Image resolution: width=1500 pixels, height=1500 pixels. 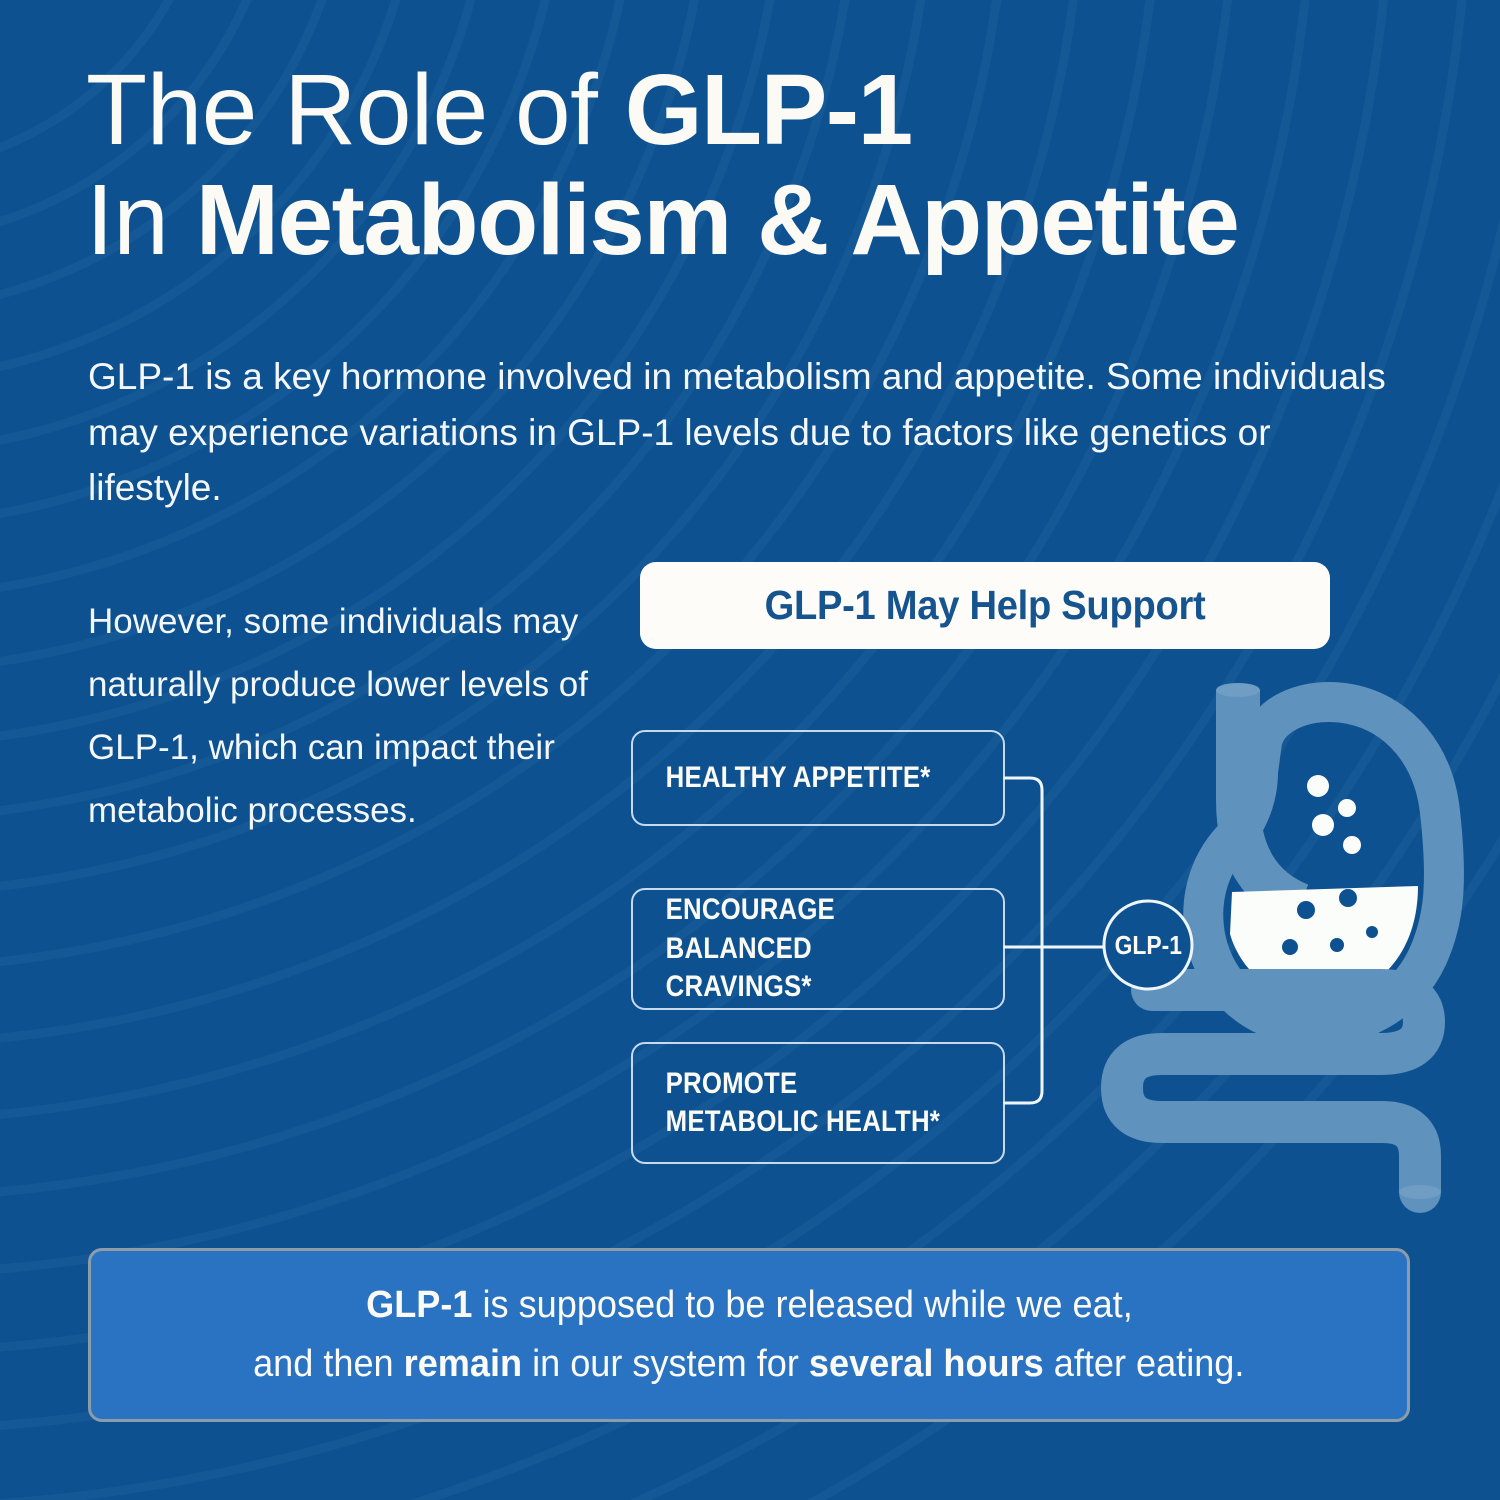 I want to click on banner-line2-remain: remain, so click(x=463, y=1364).